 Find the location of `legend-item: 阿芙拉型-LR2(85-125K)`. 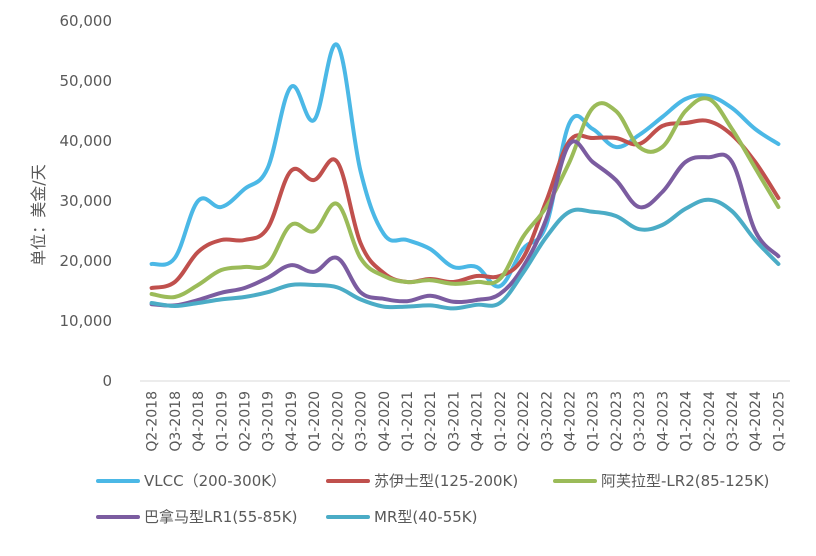

legend-item: 阿芙拉型-LR2(85-125K) is located at coordinates (661, 481).